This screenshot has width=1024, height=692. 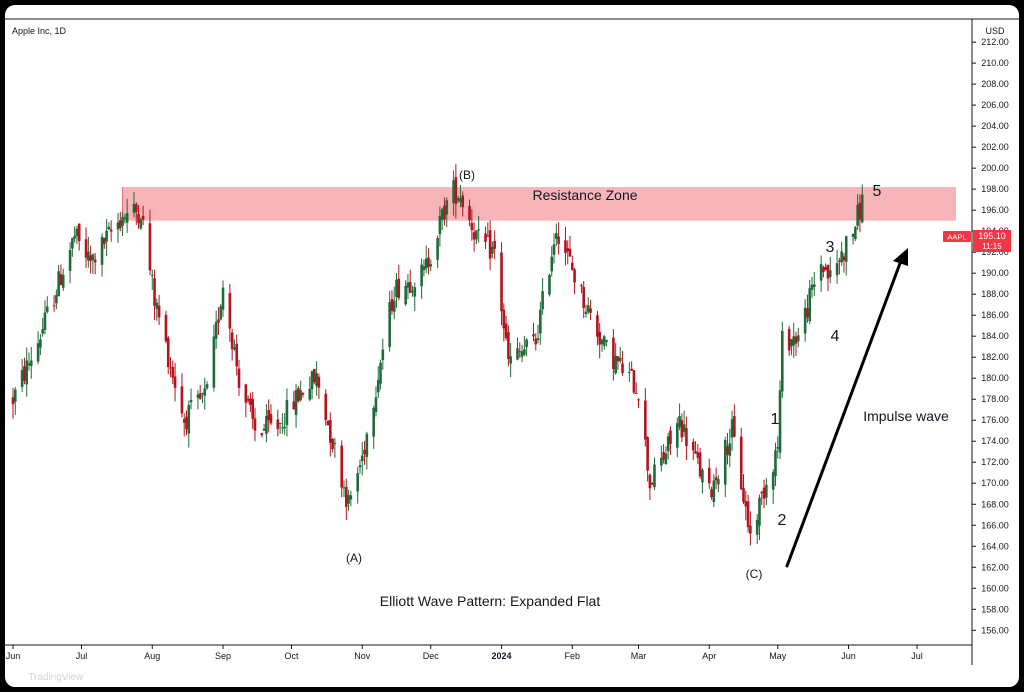 What do you see at coordinates (13, 656) in the screenshot?
I see `time-tick-label: Jun` at bounding box center [13, 656].